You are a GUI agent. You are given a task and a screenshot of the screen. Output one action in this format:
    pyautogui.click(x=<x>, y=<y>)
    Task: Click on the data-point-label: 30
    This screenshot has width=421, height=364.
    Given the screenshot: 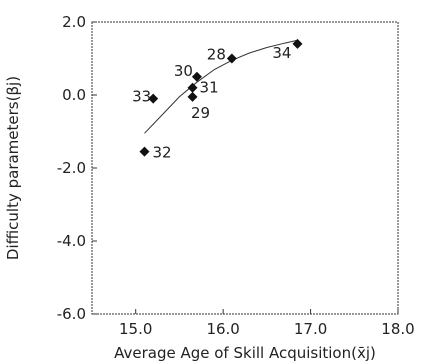 What is the action you would take?
    pyautogui.click(x=183, y=71)
    